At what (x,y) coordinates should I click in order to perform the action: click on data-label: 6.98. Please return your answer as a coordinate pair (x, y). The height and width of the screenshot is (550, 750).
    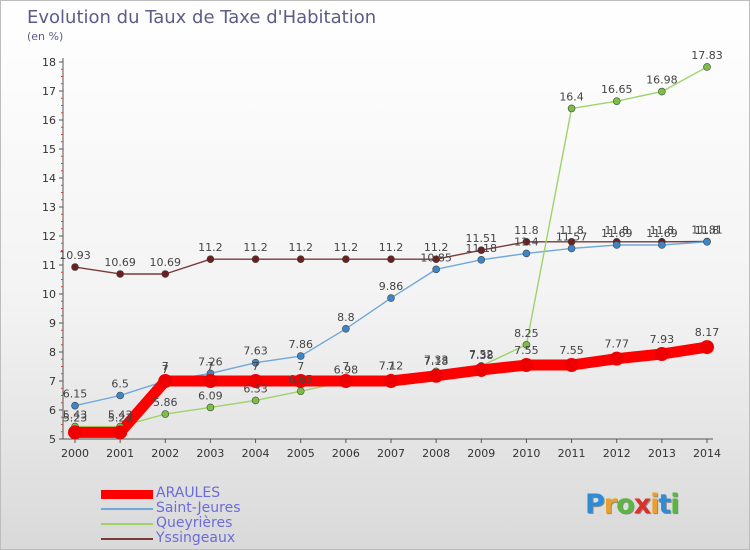
    Looking at the image, I should click on (346, 370).